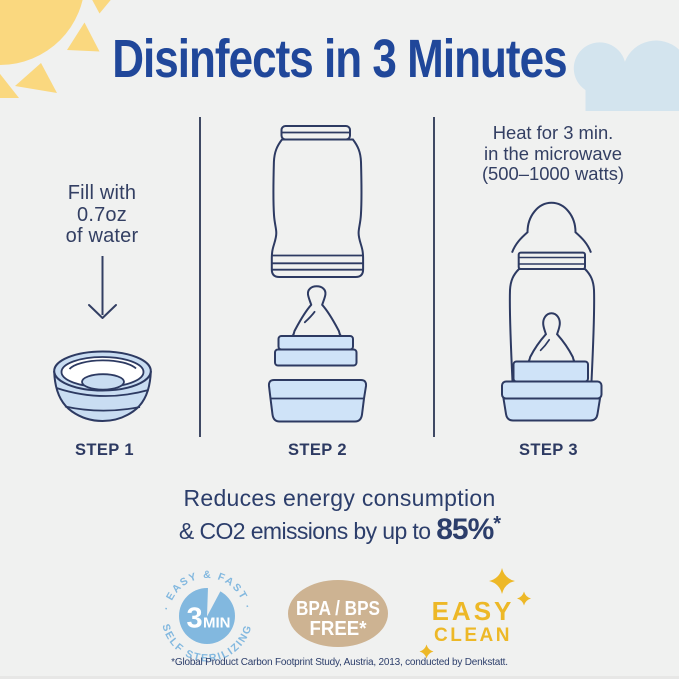 The height and width of the screenshot is (679, 679). Describe the element at coordinates (473, 635) in the screenshot. I see `svg-text: CLEAN` at that location.